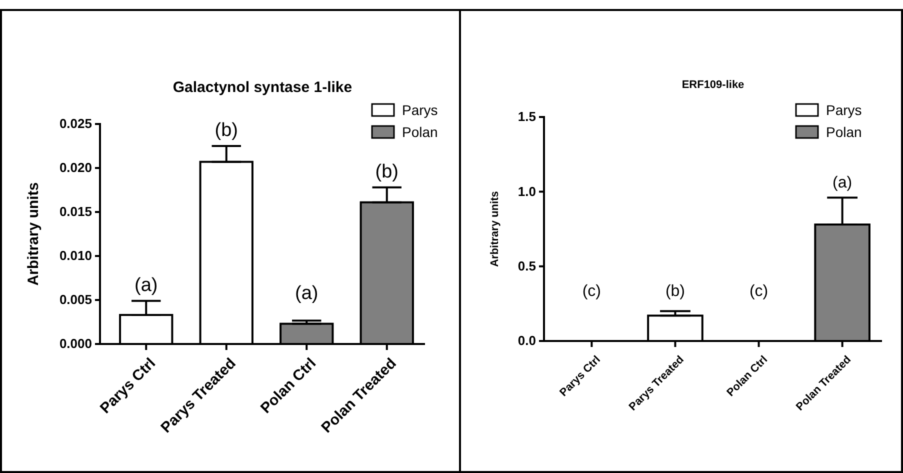 This screenshot has height=473, width=903. I want to click on y-tick-label: 0.005, so click(75, 300).